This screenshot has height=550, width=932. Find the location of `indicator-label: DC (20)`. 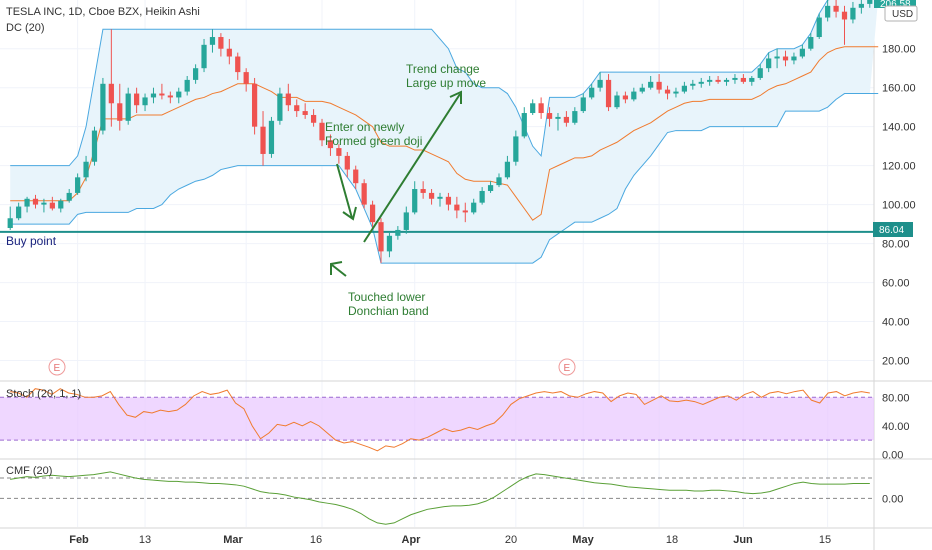

indicator-label: DC (20) is located at coordinates (25, 28).